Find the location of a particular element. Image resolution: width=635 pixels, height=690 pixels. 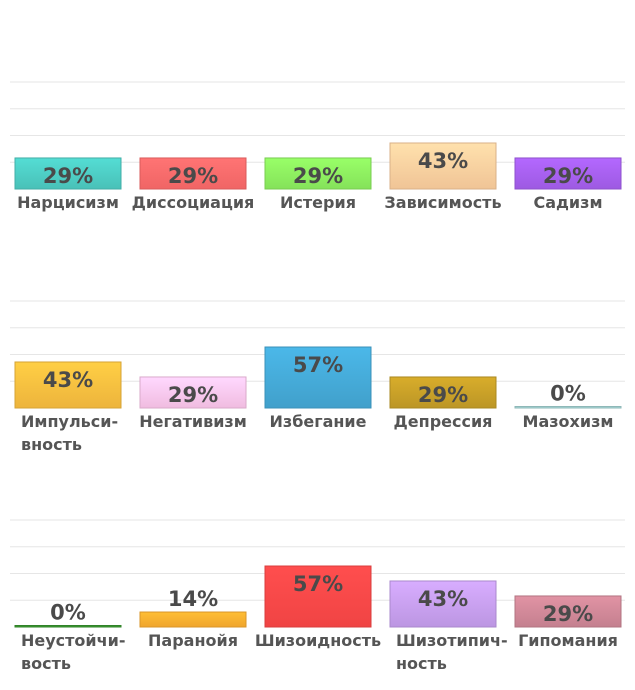

category-label: Диссоциация is located at coordinates (193, 202).